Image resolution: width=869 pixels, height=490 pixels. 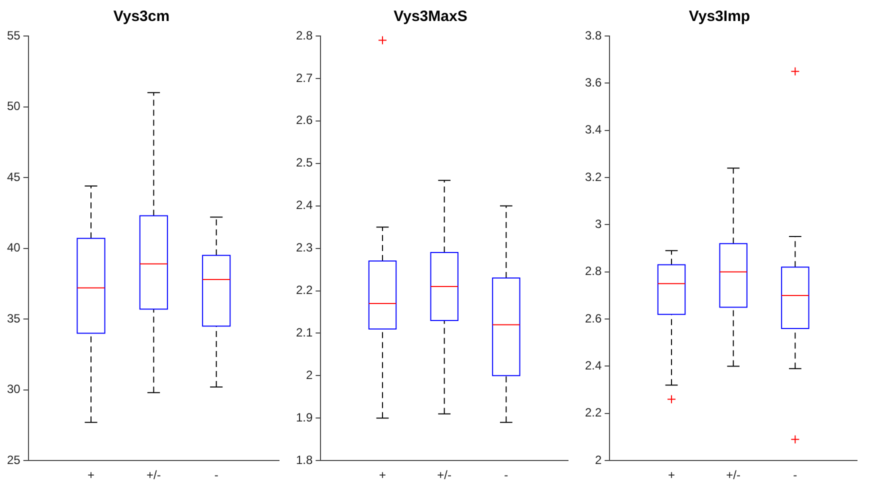 What do you see at coordinates (304, 459) in the screenshot?
I see `y-tick-label: 1.8` at bounding box center [304, 459].